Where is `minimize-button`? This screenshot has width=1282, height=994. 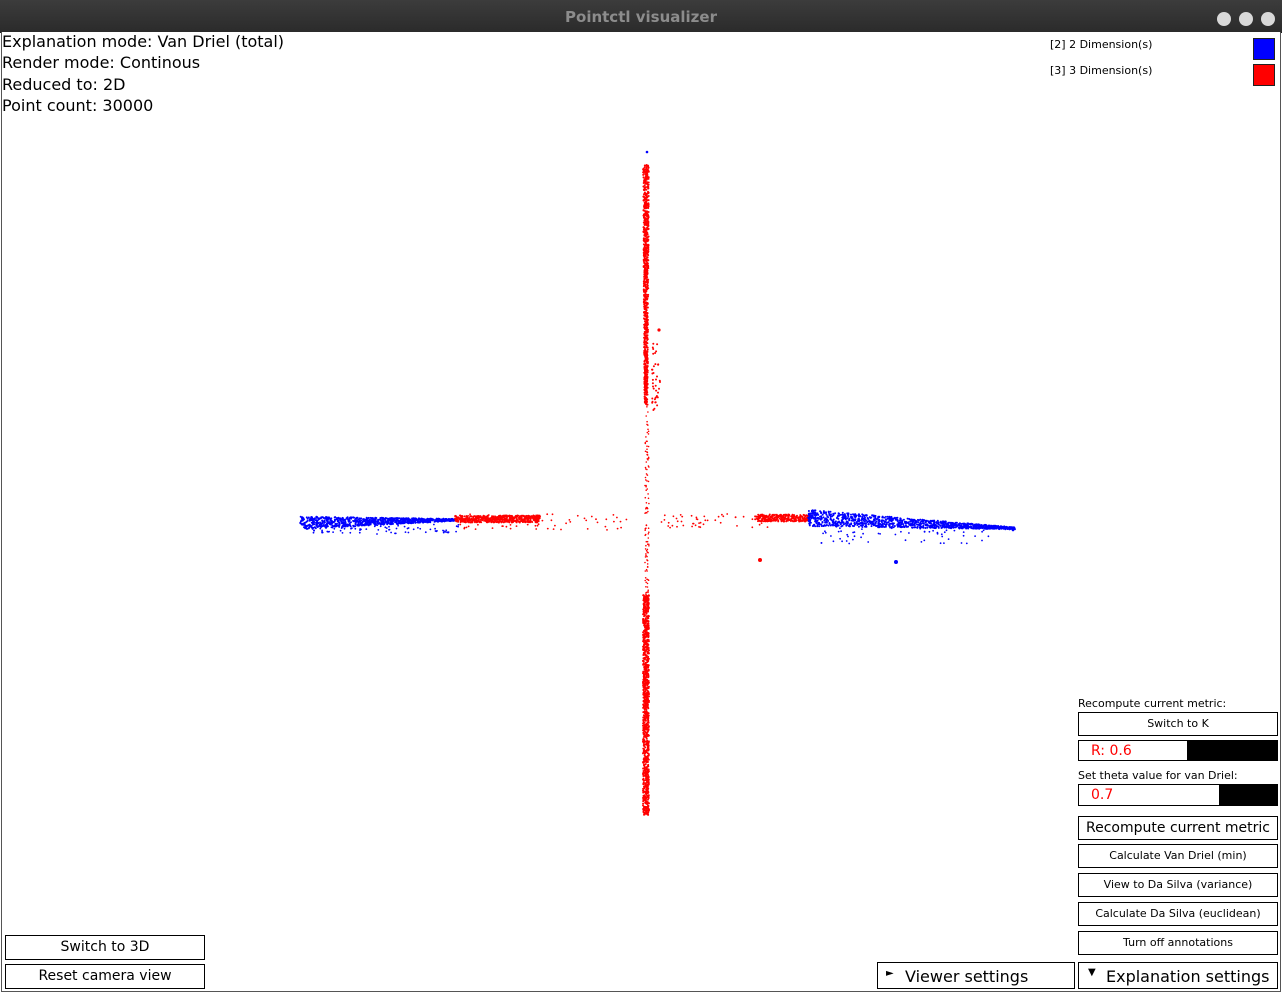
minimize-button is located at coordinates (1224, 19).